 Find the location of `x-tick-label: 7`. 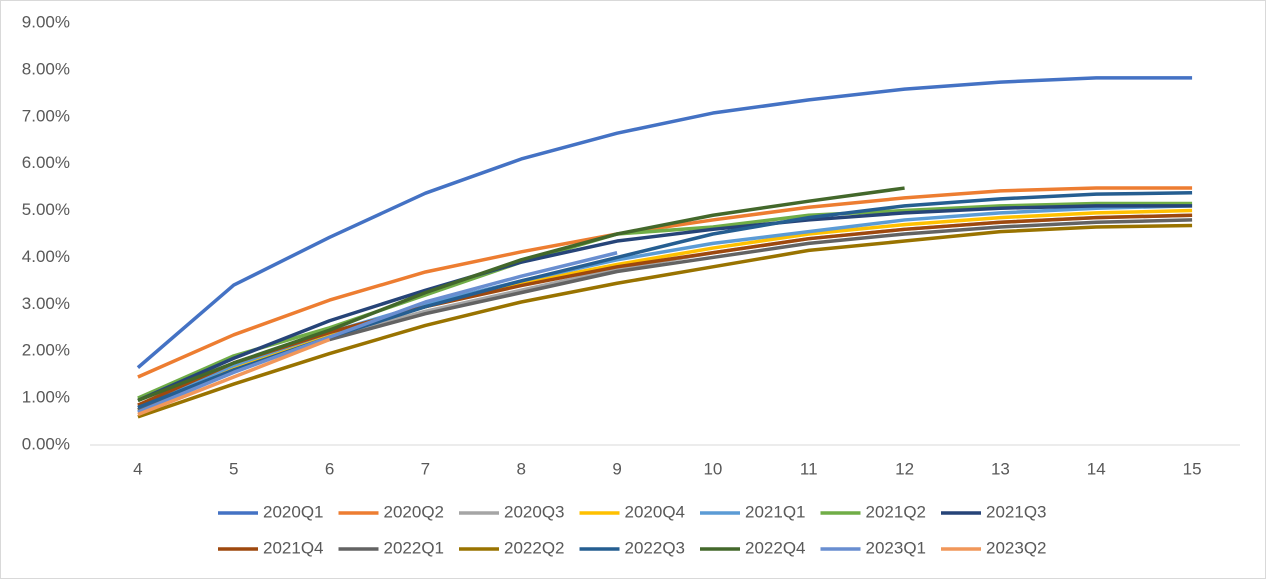

x-tick-label: 7 is located at coordinates (425, 468).